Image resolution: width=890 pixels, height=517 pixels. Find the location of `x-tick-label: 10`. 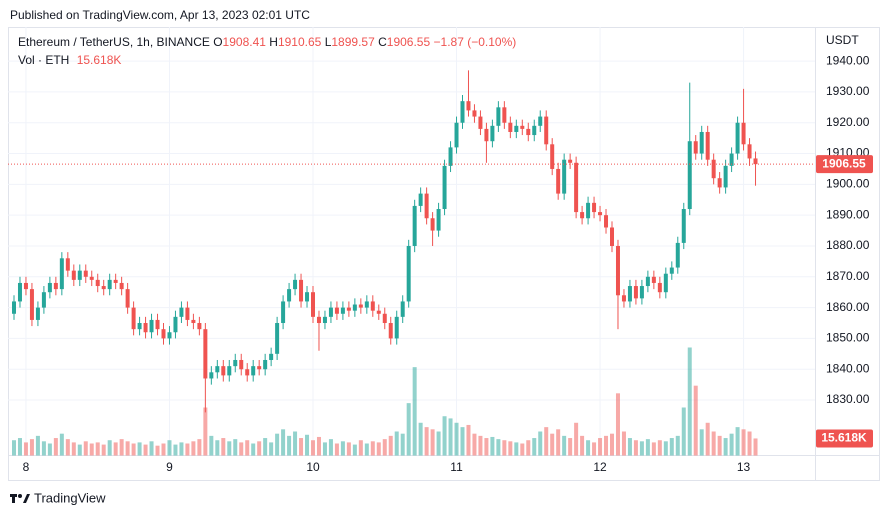

x-tick-label: 10 is located at coordinates (313, 467).